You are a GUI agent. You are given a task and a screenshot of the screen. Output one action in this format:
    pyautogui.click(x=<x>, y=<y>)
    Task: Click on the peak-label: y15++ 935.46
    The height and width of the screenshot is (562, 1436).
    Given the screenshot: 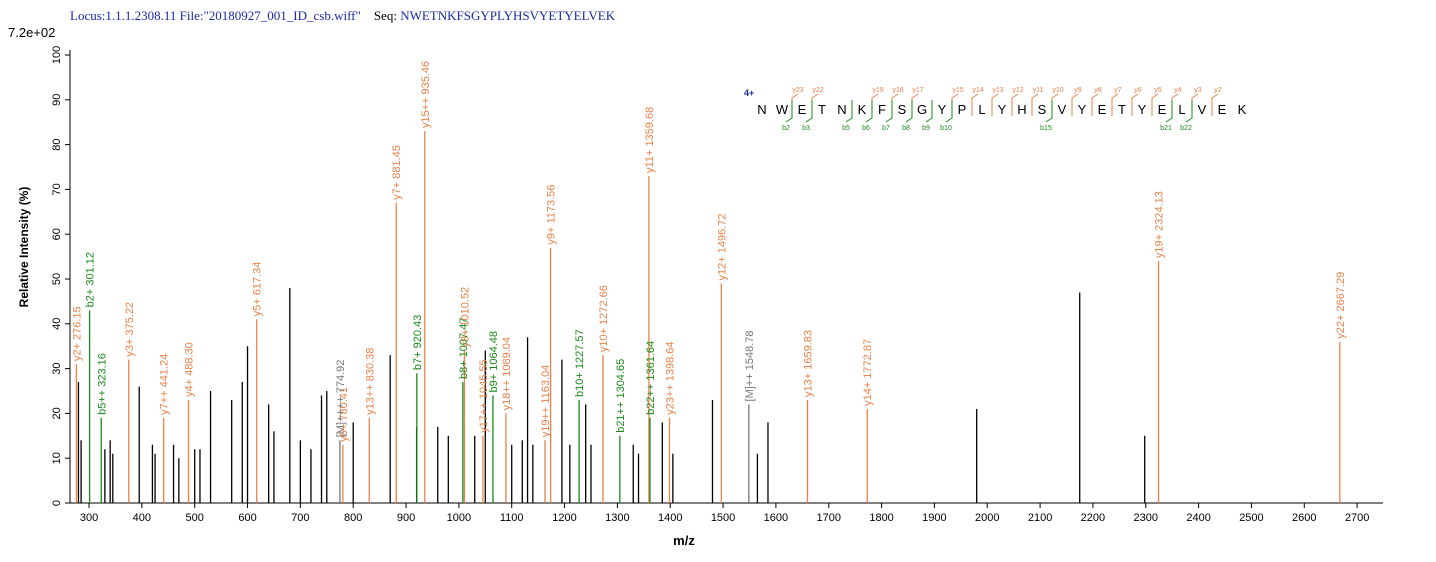 What is the action you would take?
    pyautogui.click(x=426, y=94)
    